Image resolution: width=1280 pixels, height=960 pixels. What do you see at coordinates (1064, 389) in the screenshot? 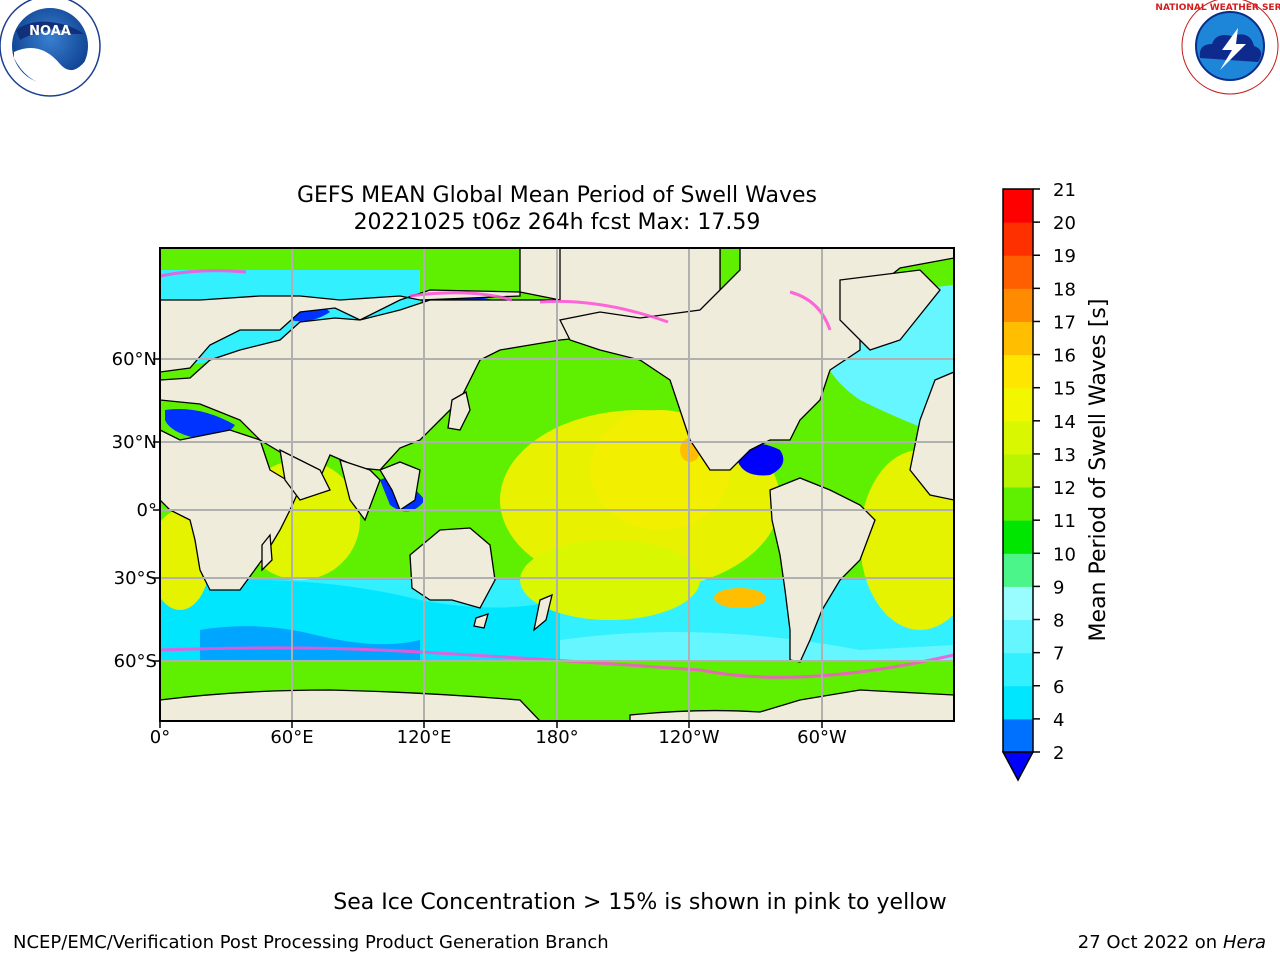
I see `colorbar-tick-label: 15` at bounding box center [1064, 389].